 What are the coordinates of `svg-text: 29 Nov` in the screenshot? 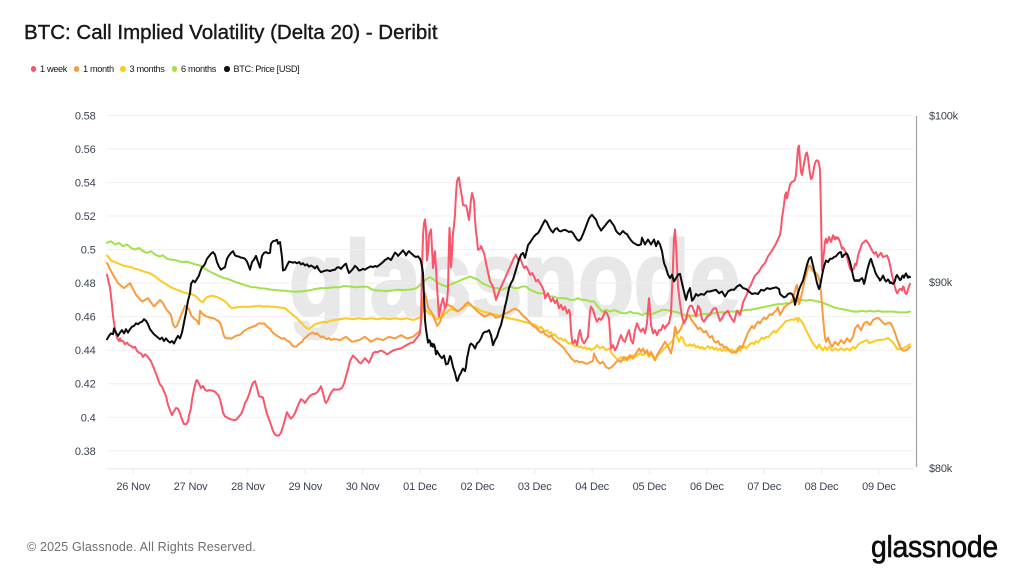 It's located at (305, 487).